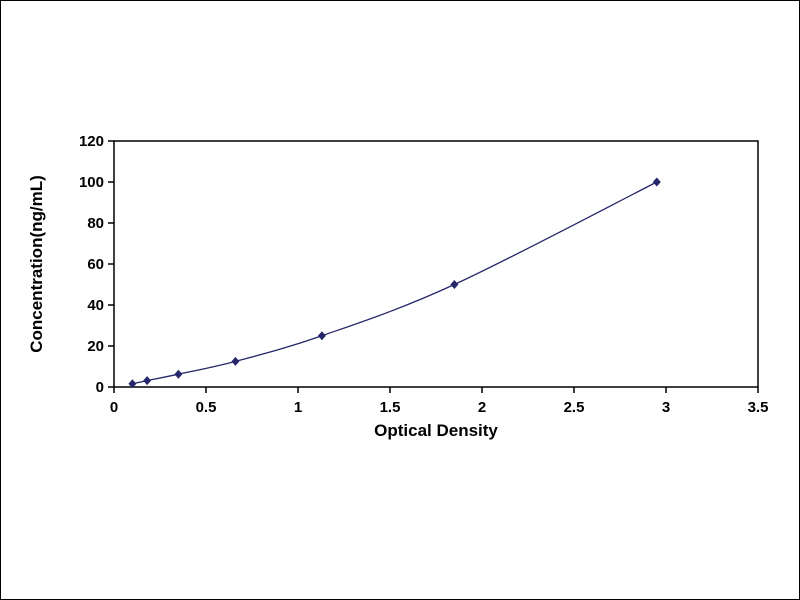 This screenshot has width=800, height=600. Describe the element at coordinates (206, 407) in the screenshot. I see `svg-text: 0.5` at that location.